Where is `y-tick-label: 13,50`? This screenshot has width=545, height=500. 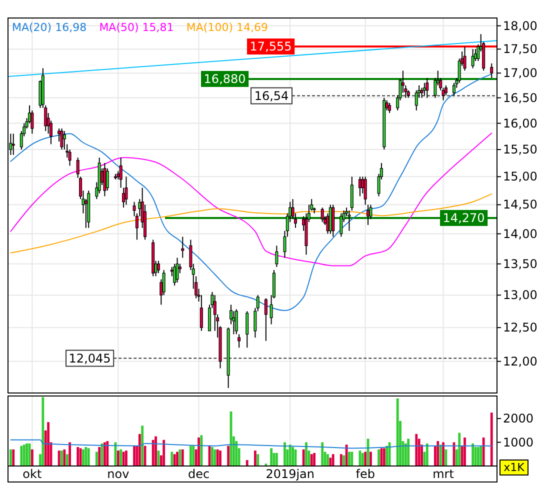
y-tick-label: 13,50 is located at coordinates (520, 263).